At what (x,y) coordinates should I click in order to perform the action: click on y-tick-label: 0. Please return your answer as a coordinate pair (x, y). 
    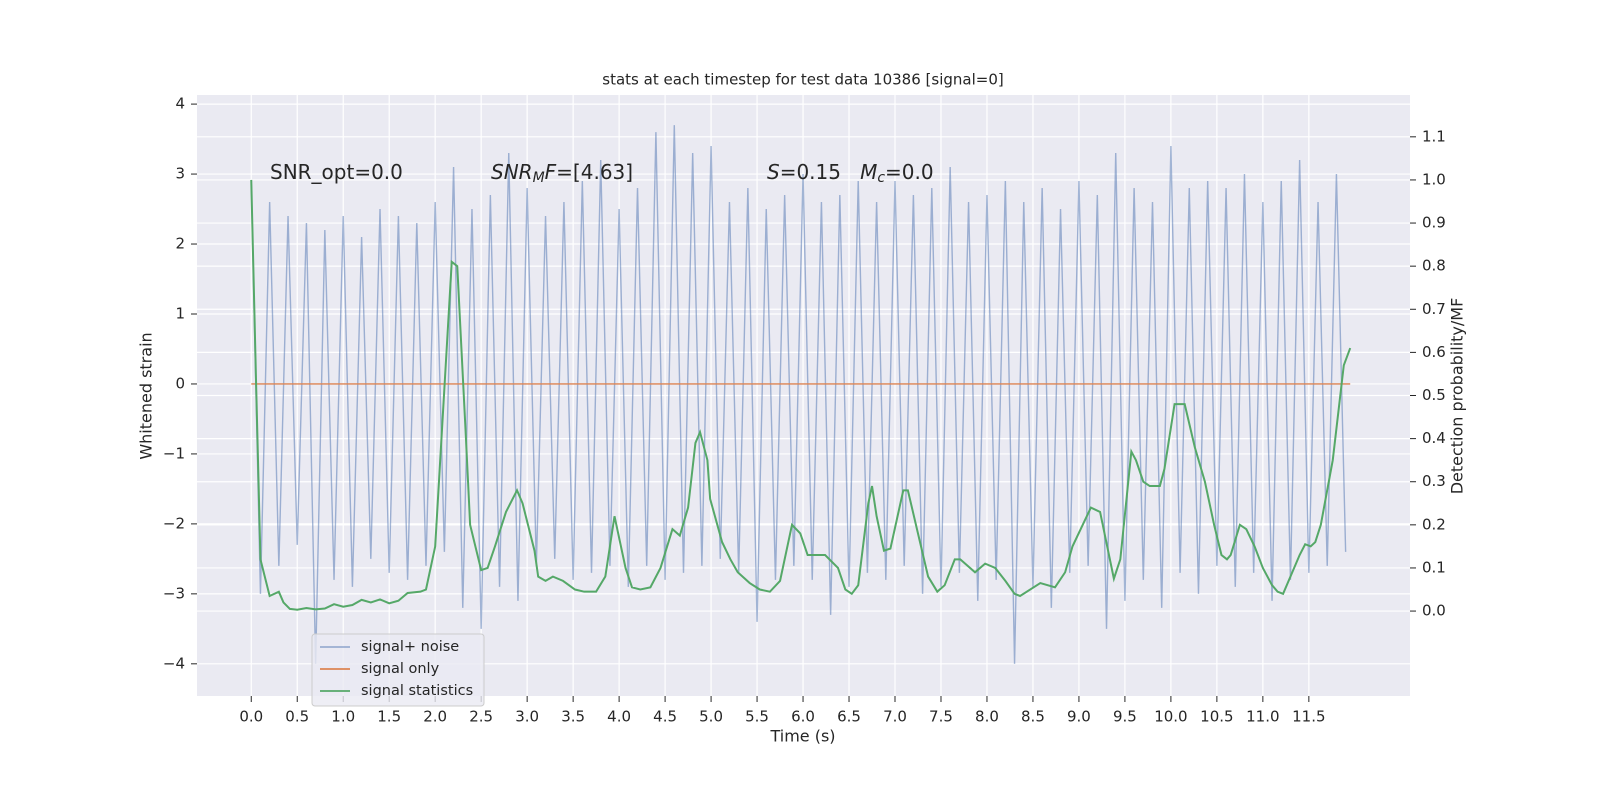
    Looking at the image, I should click on (180, 383).